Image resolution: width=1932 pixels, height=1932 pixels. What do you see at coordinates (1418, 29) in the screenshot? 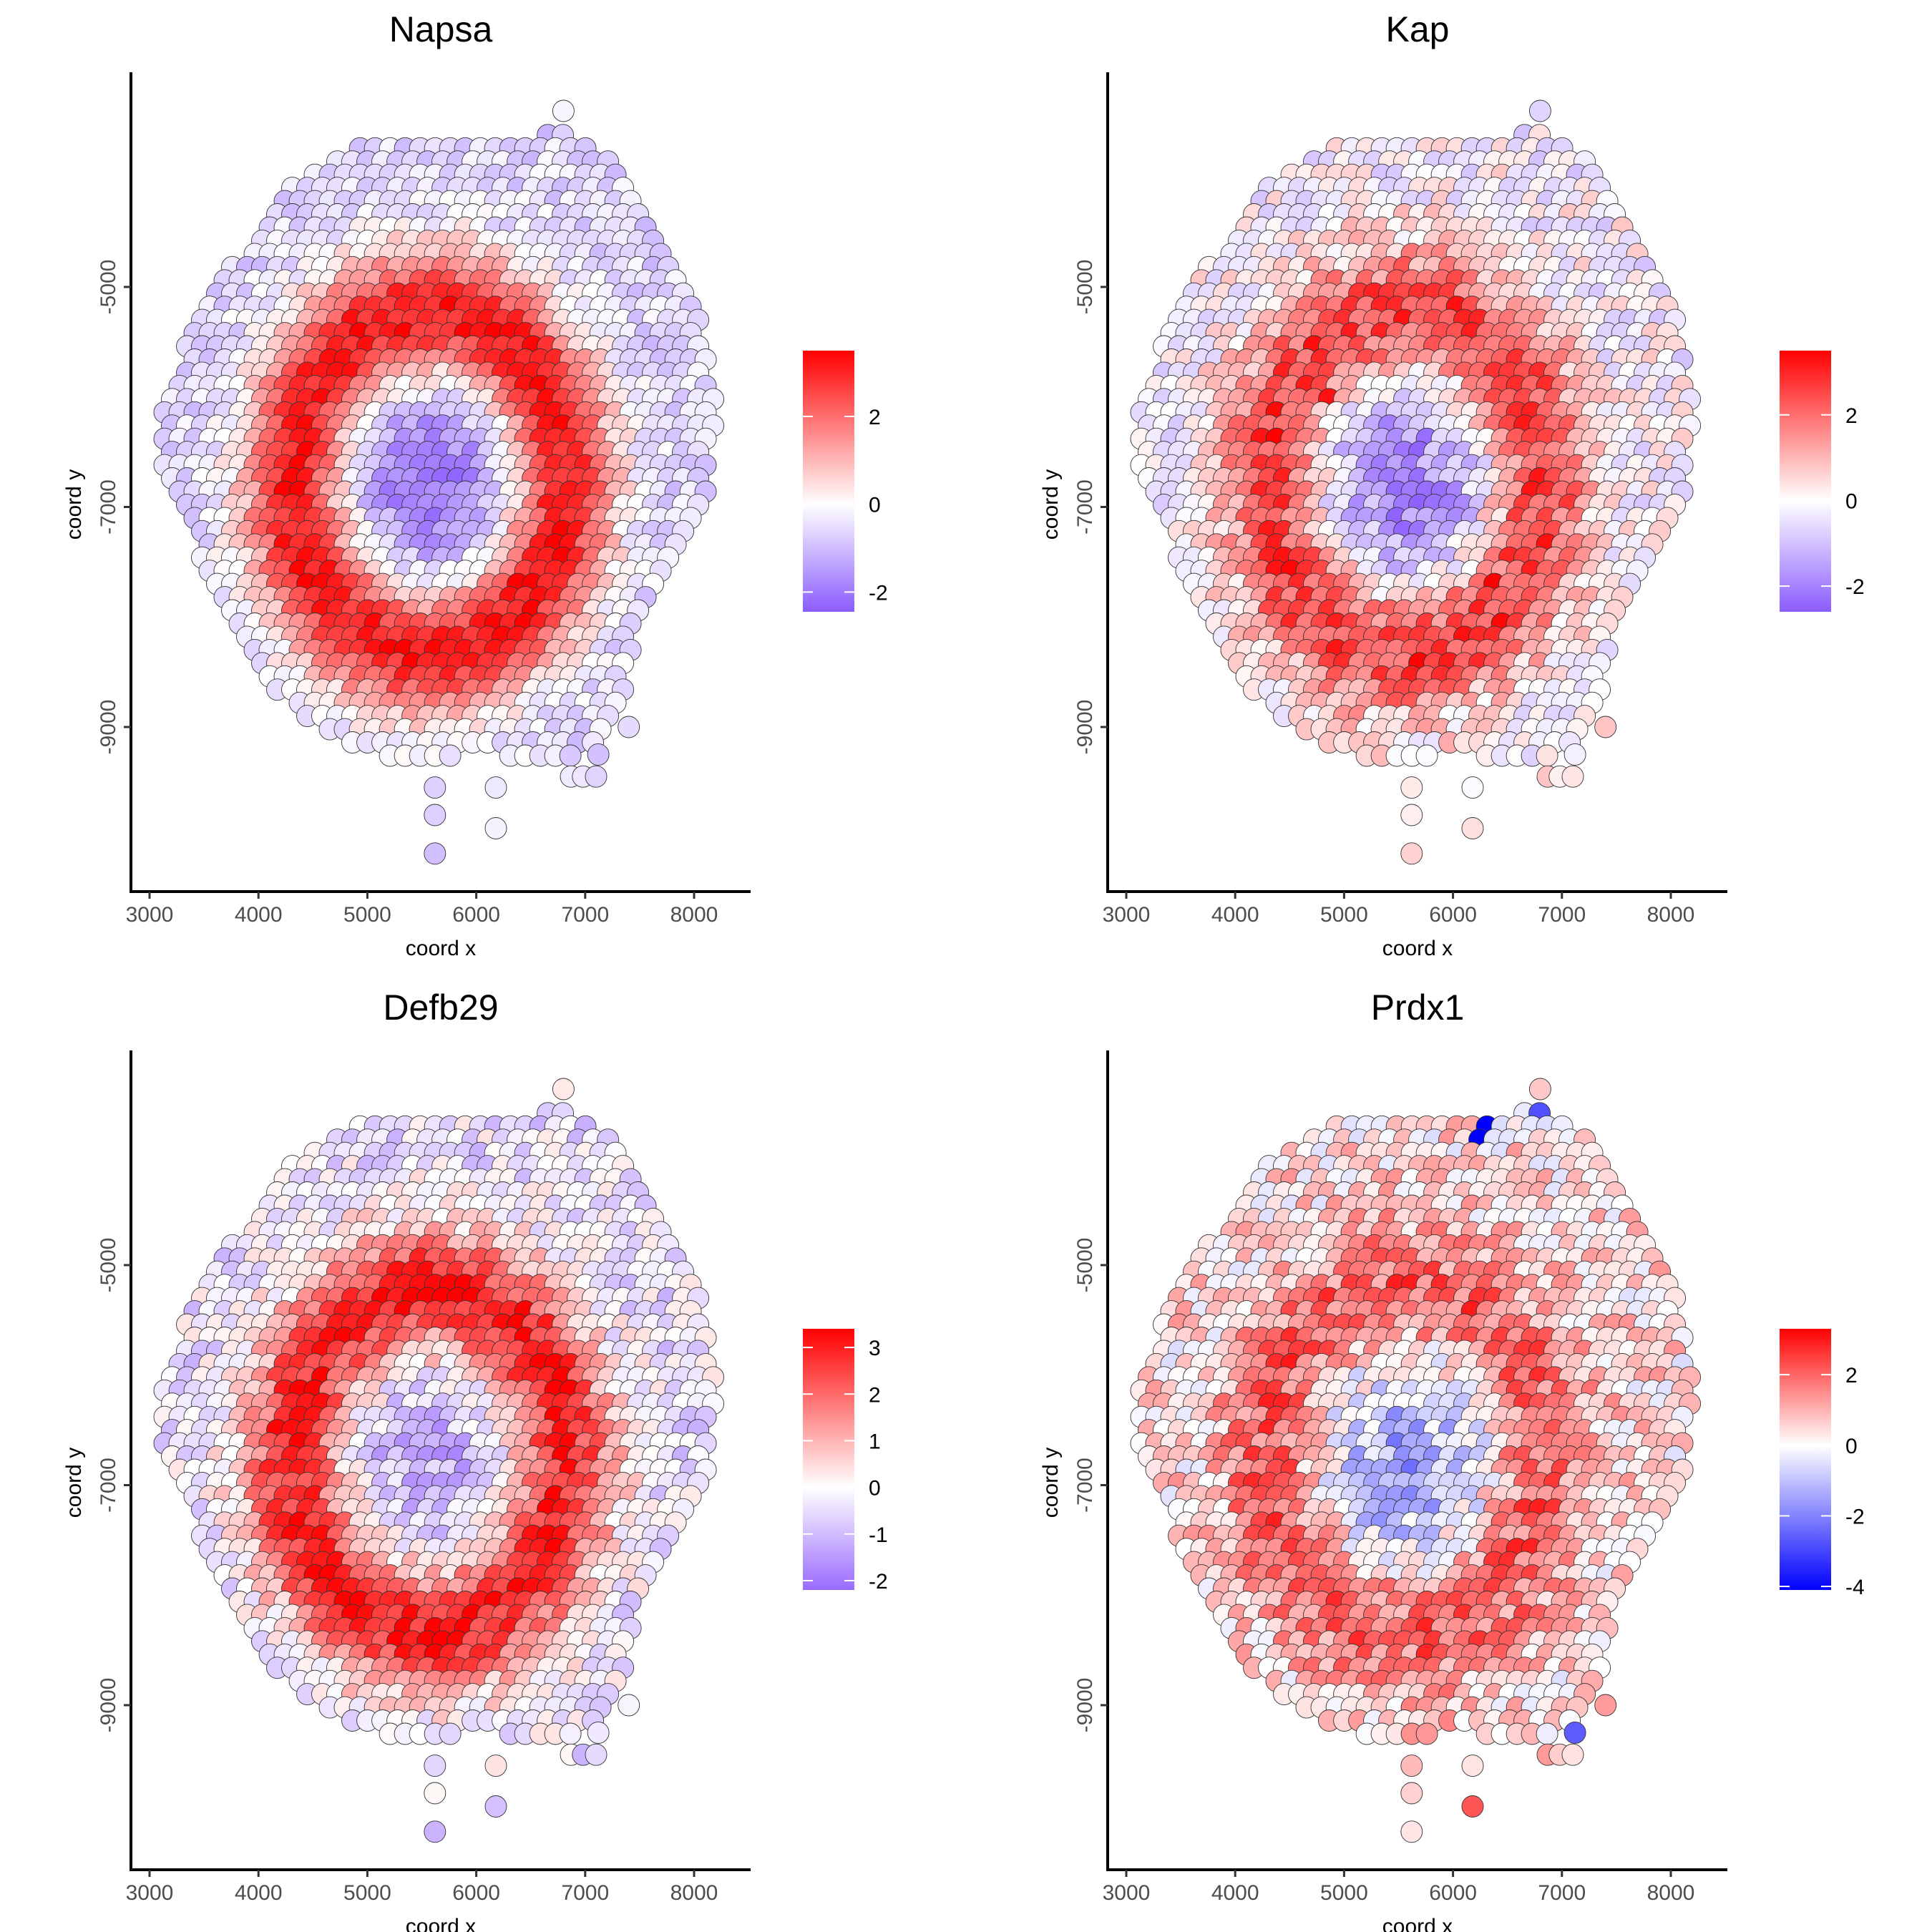
I see `chart-title: Kap` at bounding box center [1418, 29].